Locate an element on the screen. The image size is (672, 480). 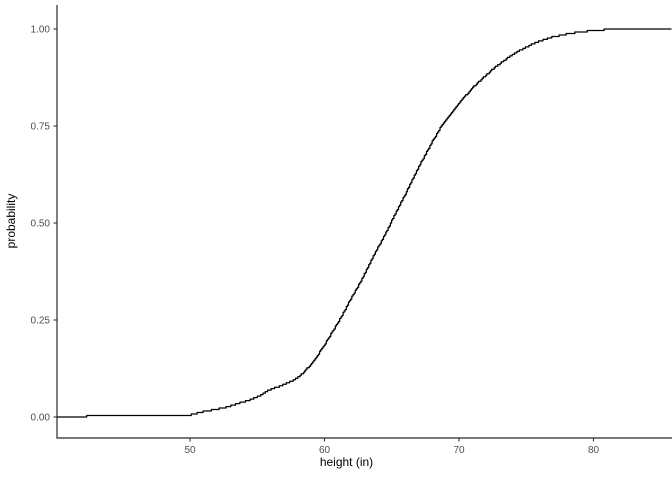
x-tick-label: 60 is located at coordinates (325, 450).